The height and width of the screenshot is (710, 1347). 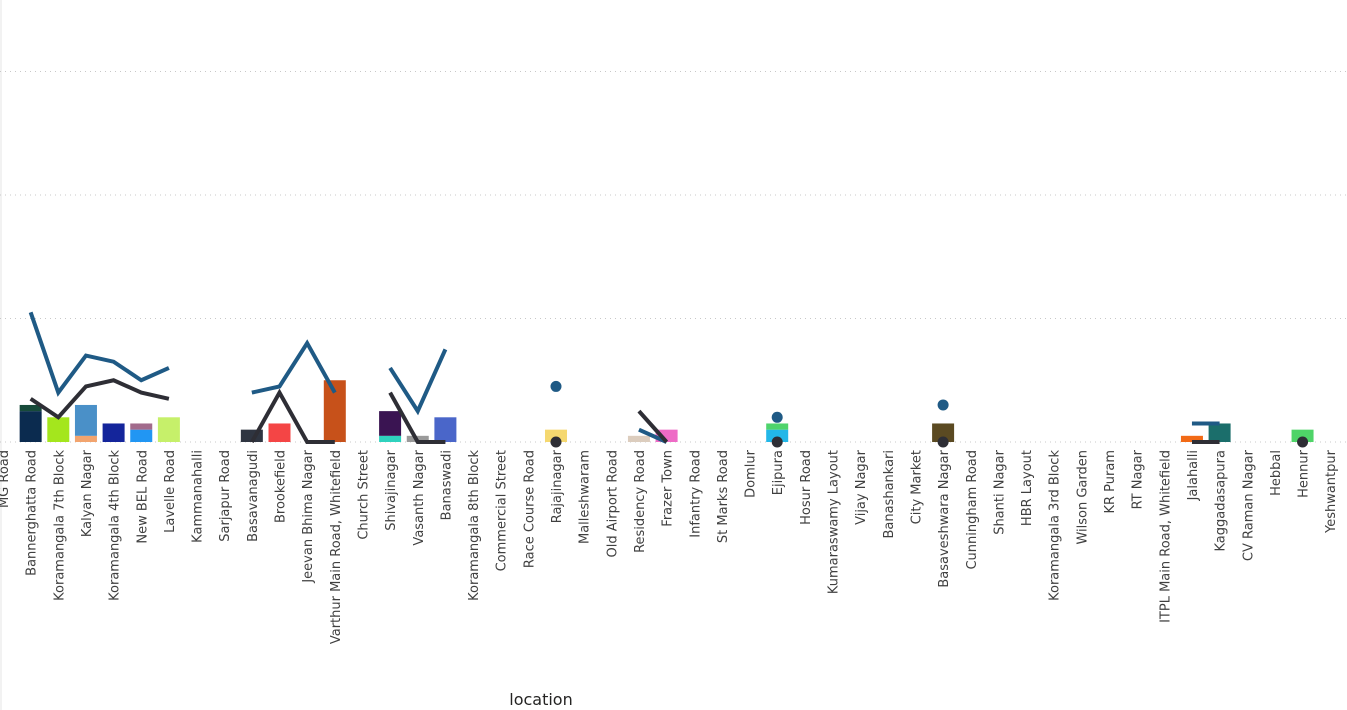 What do you see at coordinates (1055, 525) in the screenshot?
I see `x-tick-label: Koramangala 3rd Block` at bounding box center [1055, 525].